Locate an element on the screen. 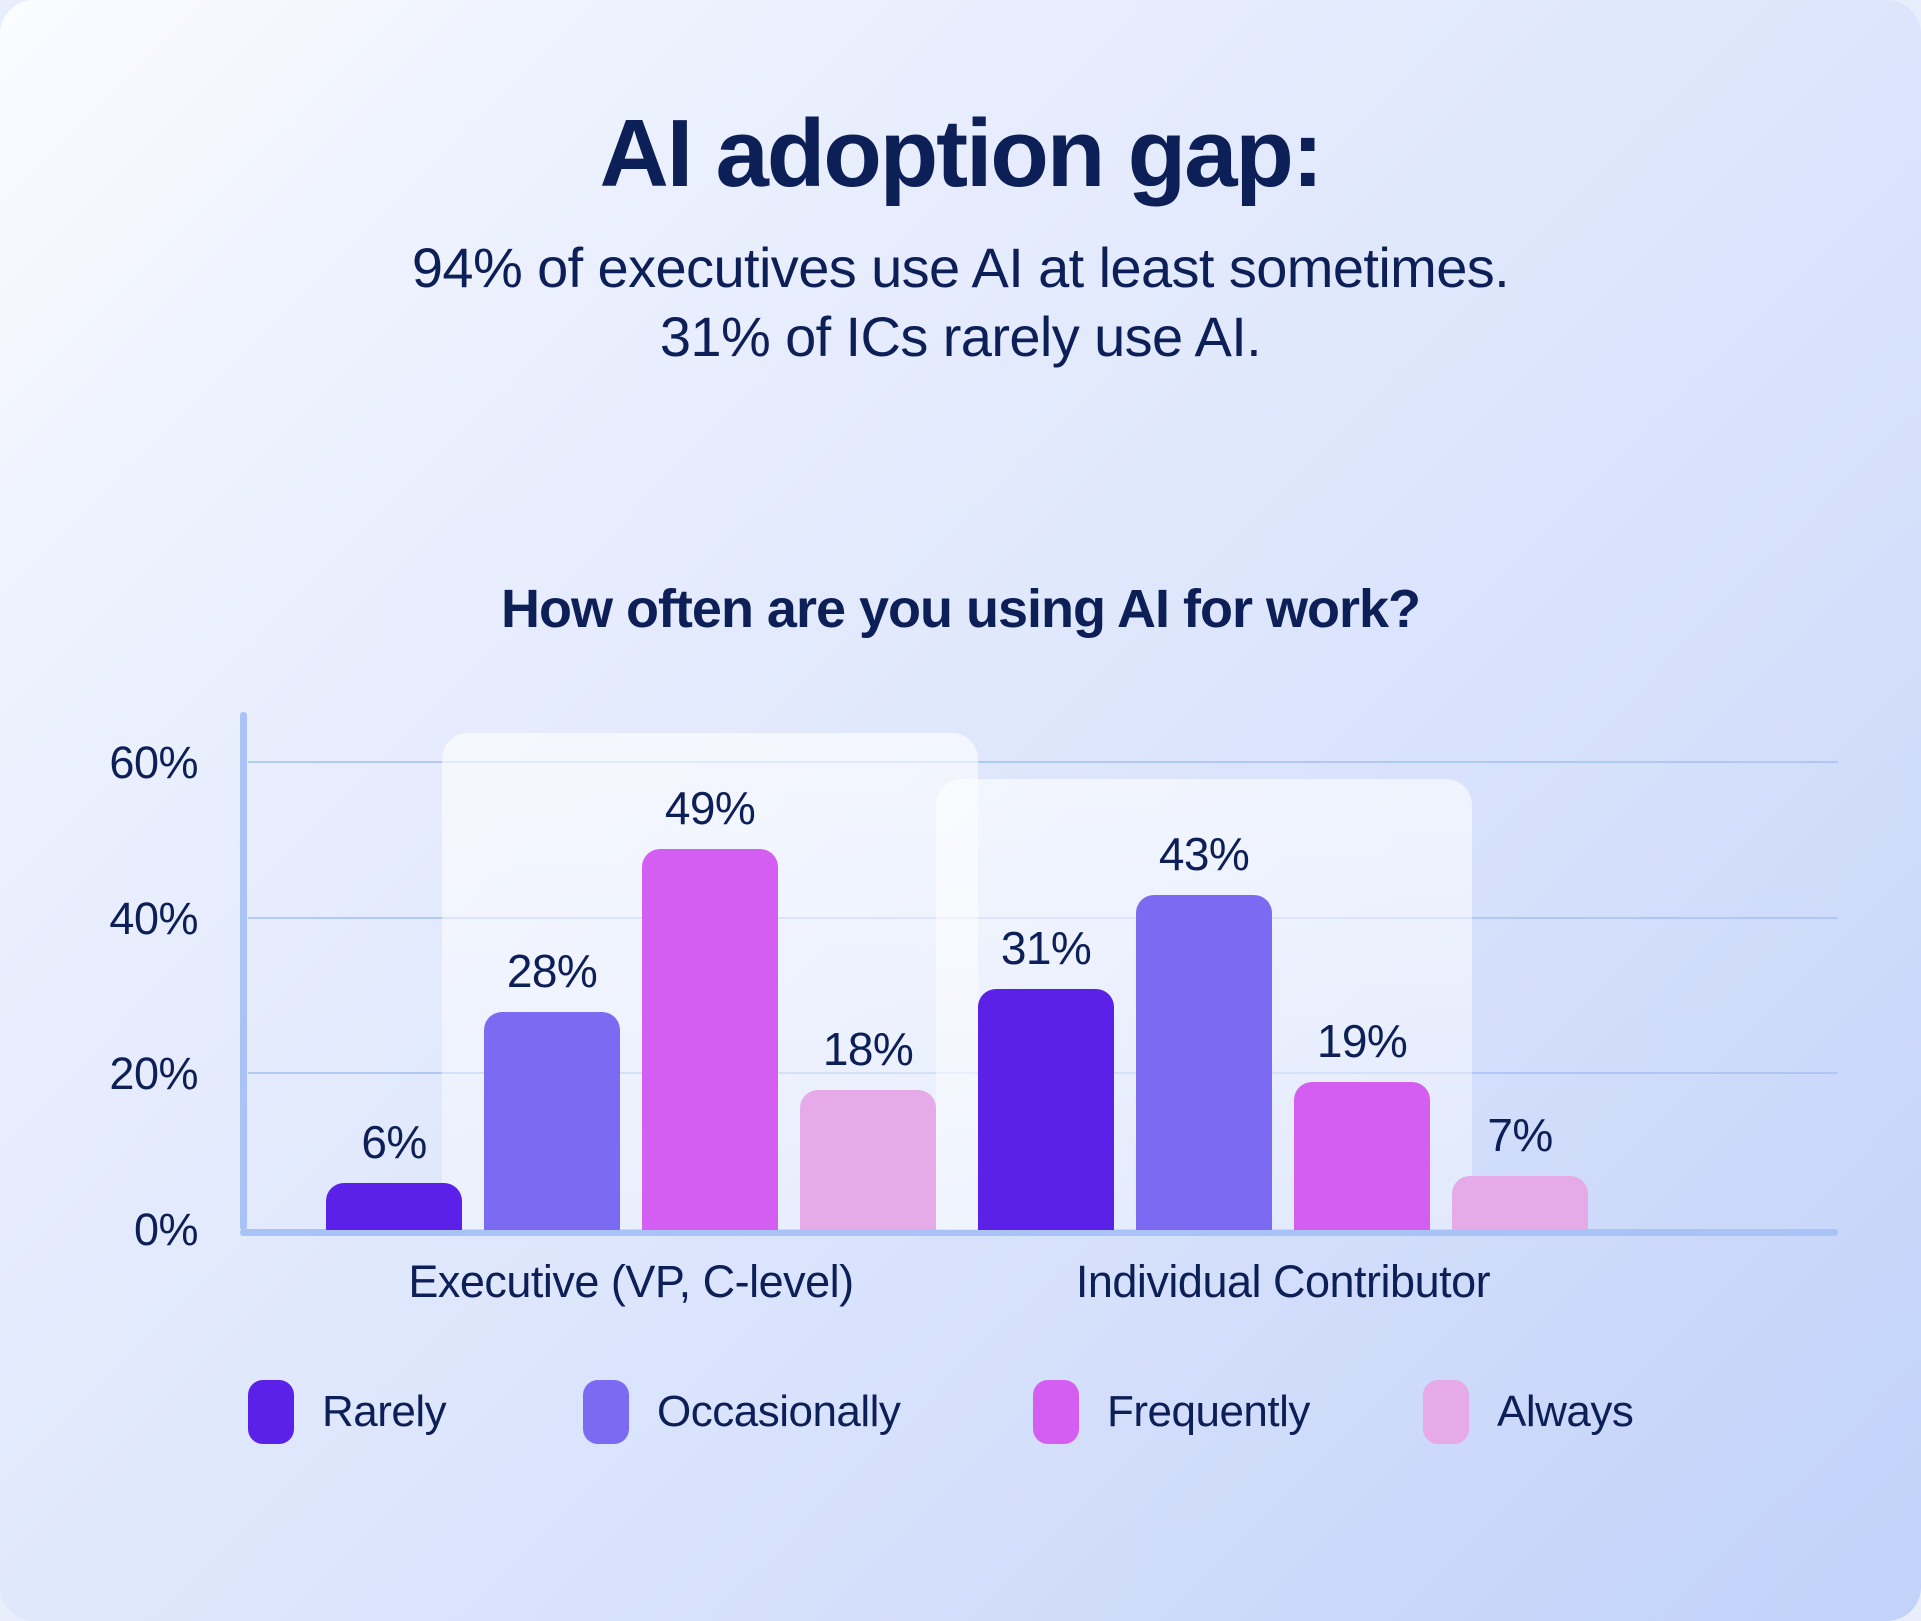 The image size is (1921, 1621). y-axis-tick-label: 0% is located at coordinates (166, 1229).